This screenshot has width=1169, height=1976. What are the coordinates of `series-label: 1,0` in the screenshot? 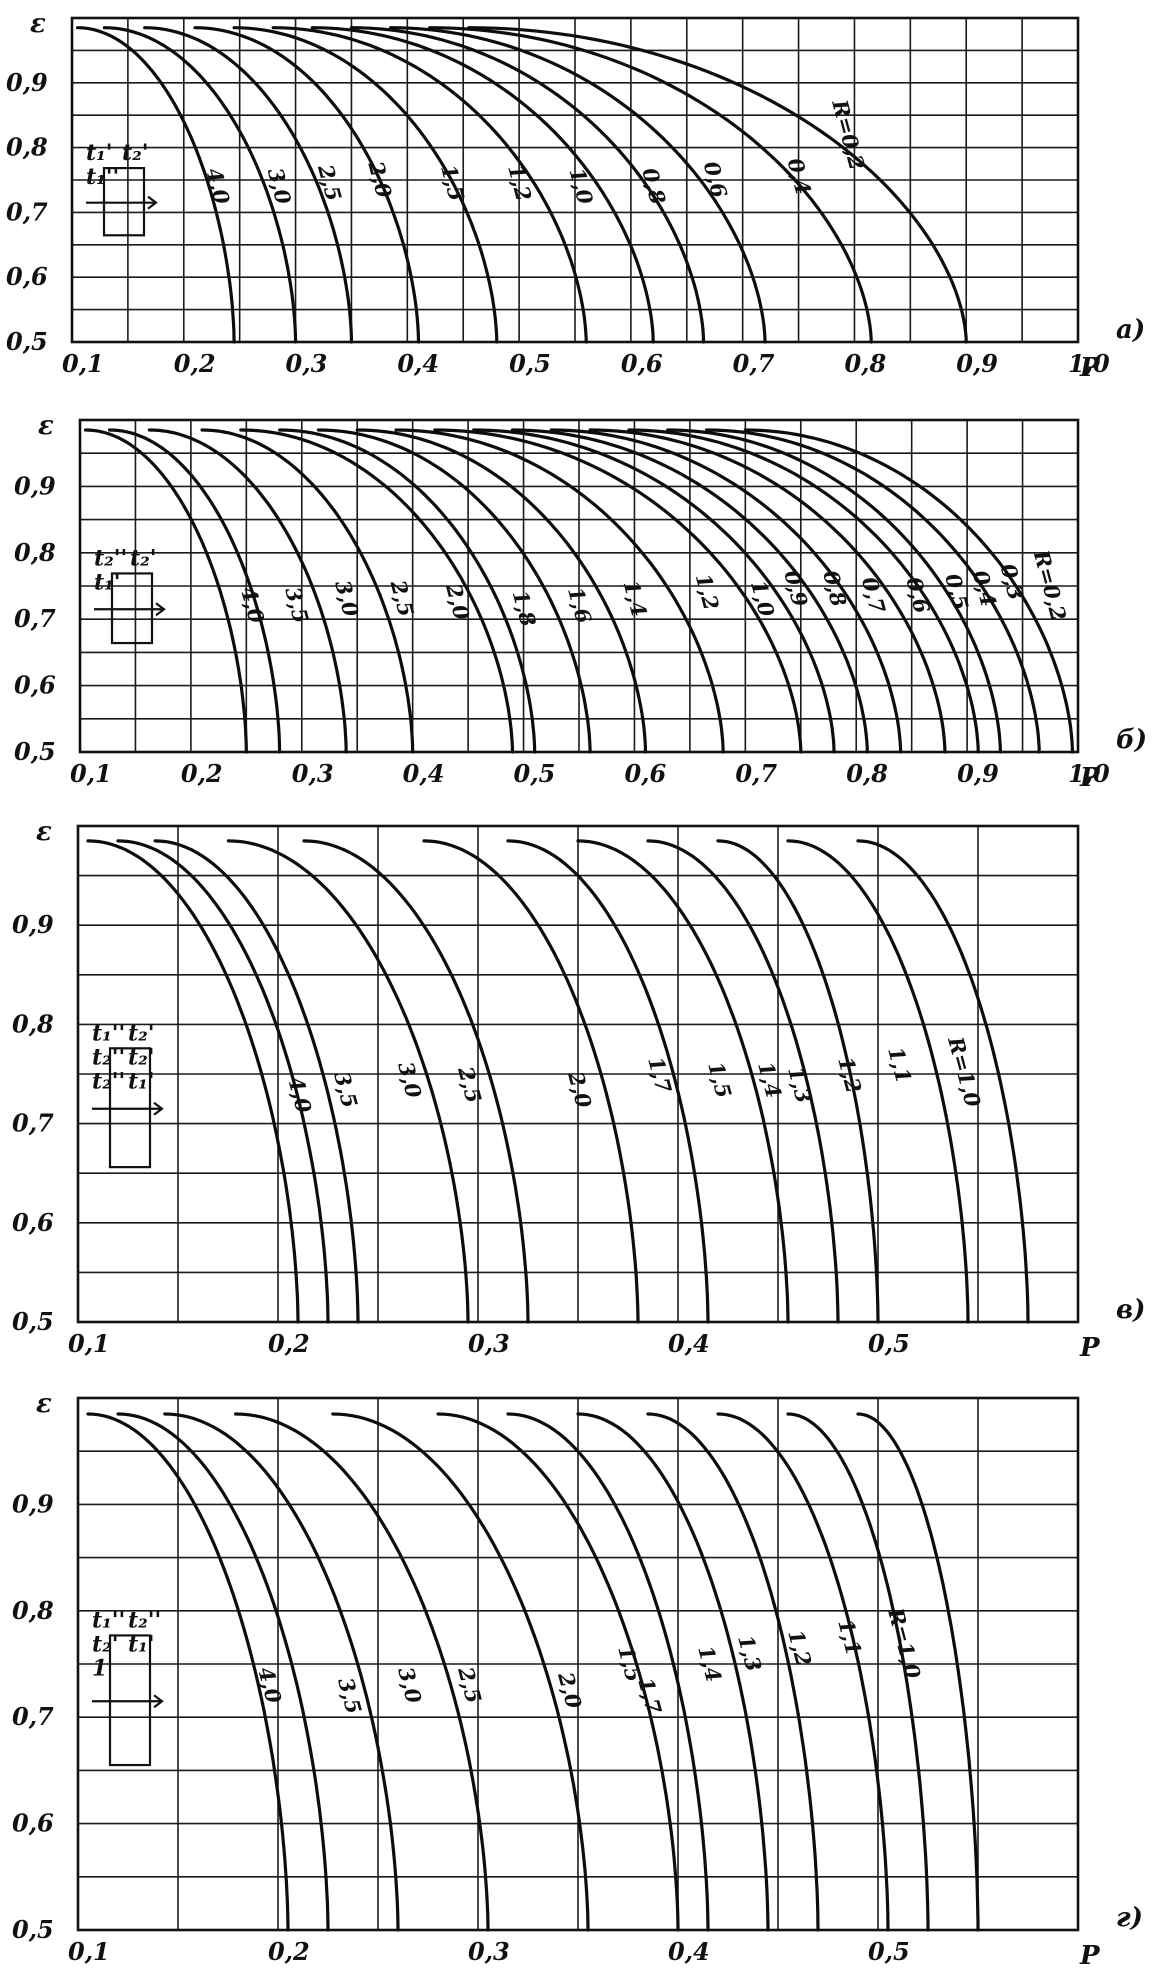 It's located at (763, 599).